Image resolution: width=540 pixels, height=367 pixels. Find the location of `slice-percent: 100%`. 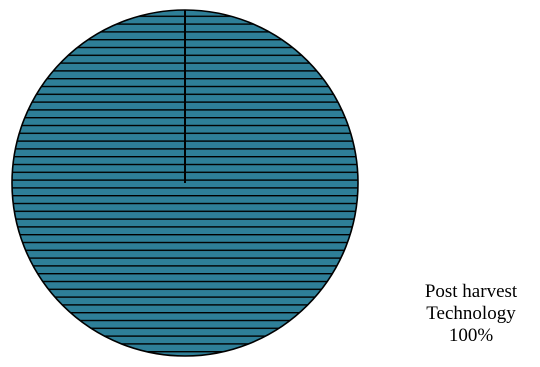

slice-percent: 100% is located at coordinates (468, 336).